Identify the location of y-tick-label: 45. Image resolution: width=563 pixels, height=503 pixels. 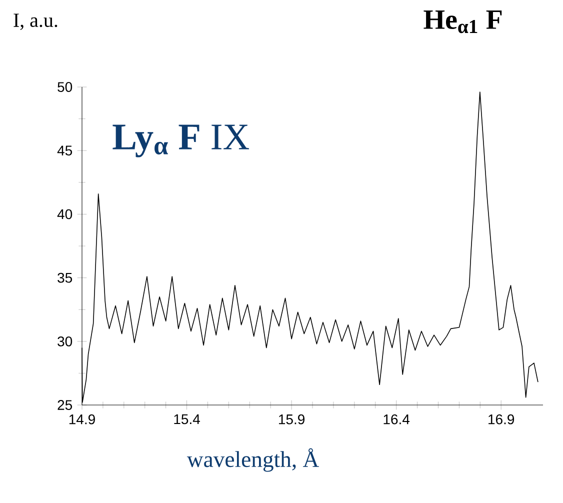
(64, 151).